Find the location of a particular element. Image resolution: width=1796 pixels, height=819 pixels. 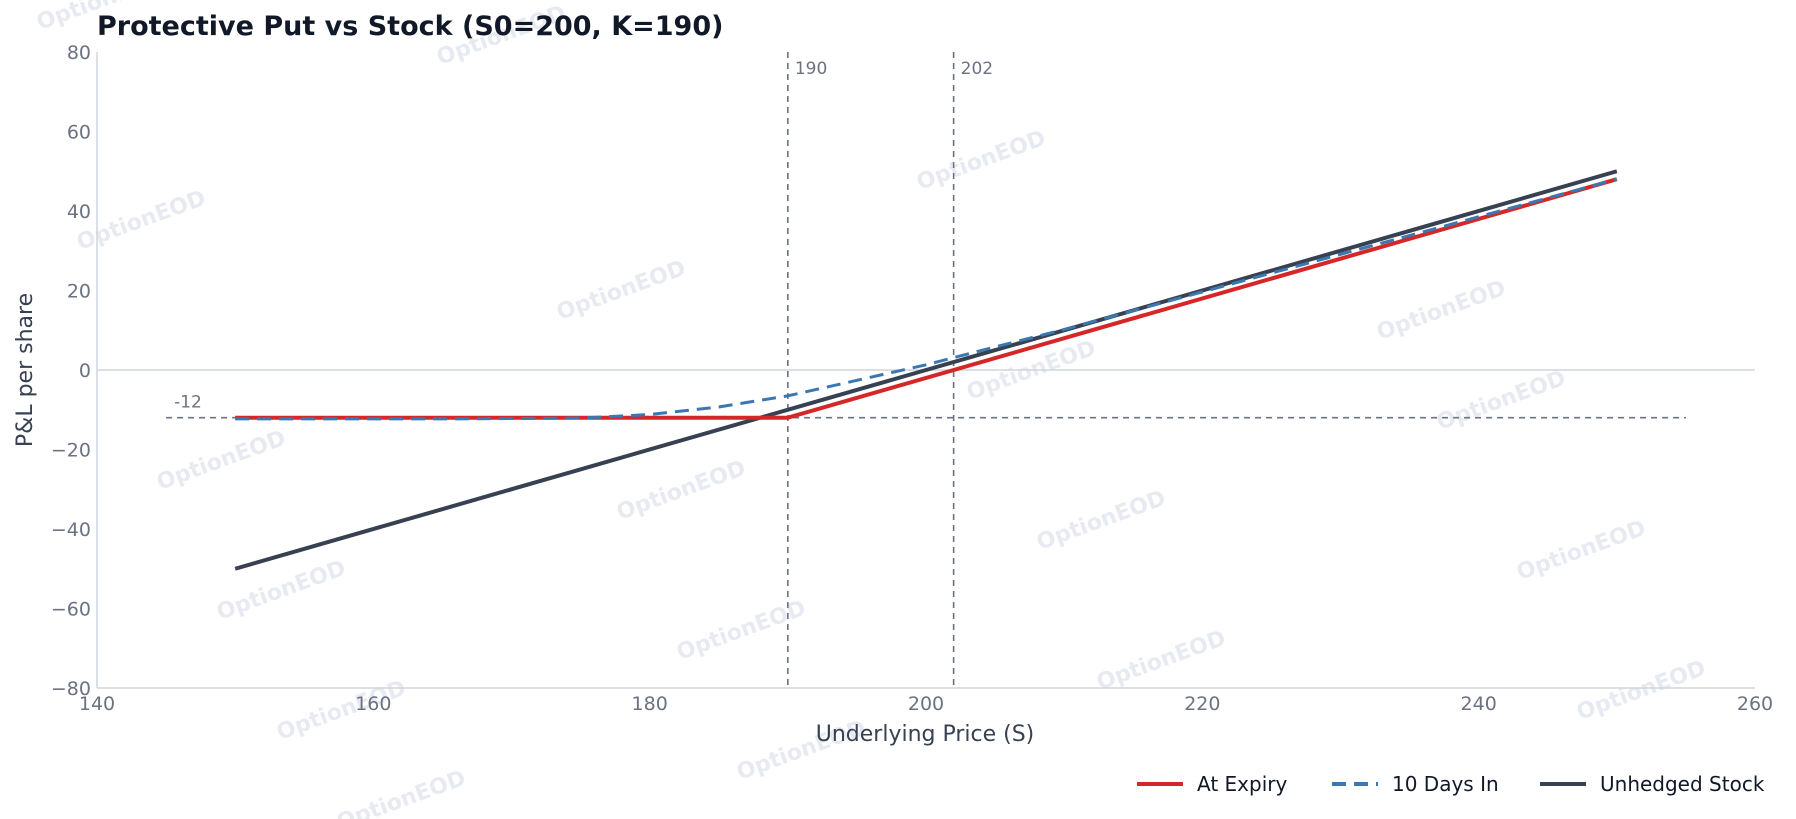

y-tick-label: 80 is located at coordinates (79, 53).